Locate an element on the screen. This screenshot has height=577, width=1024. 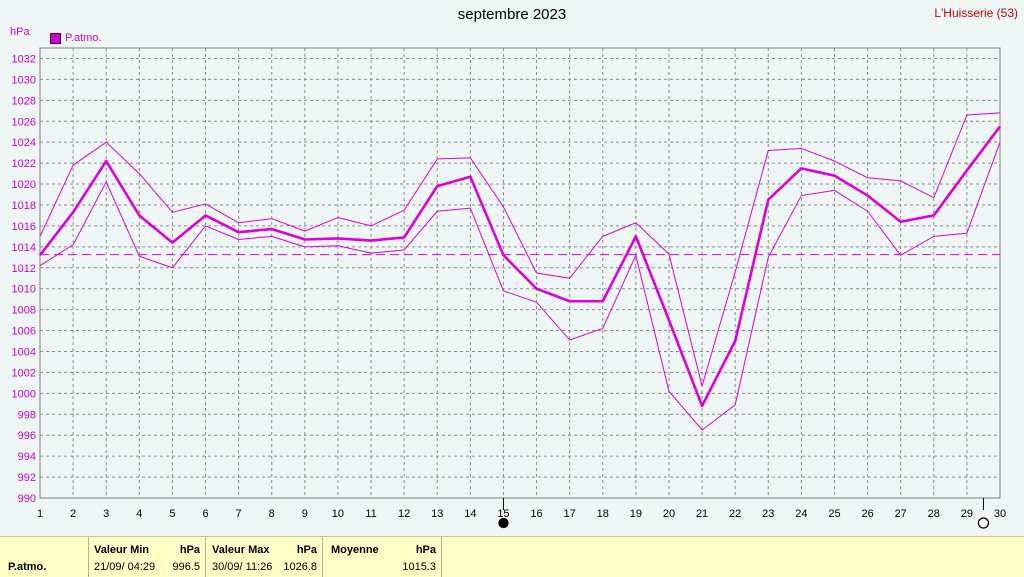
x-tick-label: 29 is located at coordinates (967, 514).